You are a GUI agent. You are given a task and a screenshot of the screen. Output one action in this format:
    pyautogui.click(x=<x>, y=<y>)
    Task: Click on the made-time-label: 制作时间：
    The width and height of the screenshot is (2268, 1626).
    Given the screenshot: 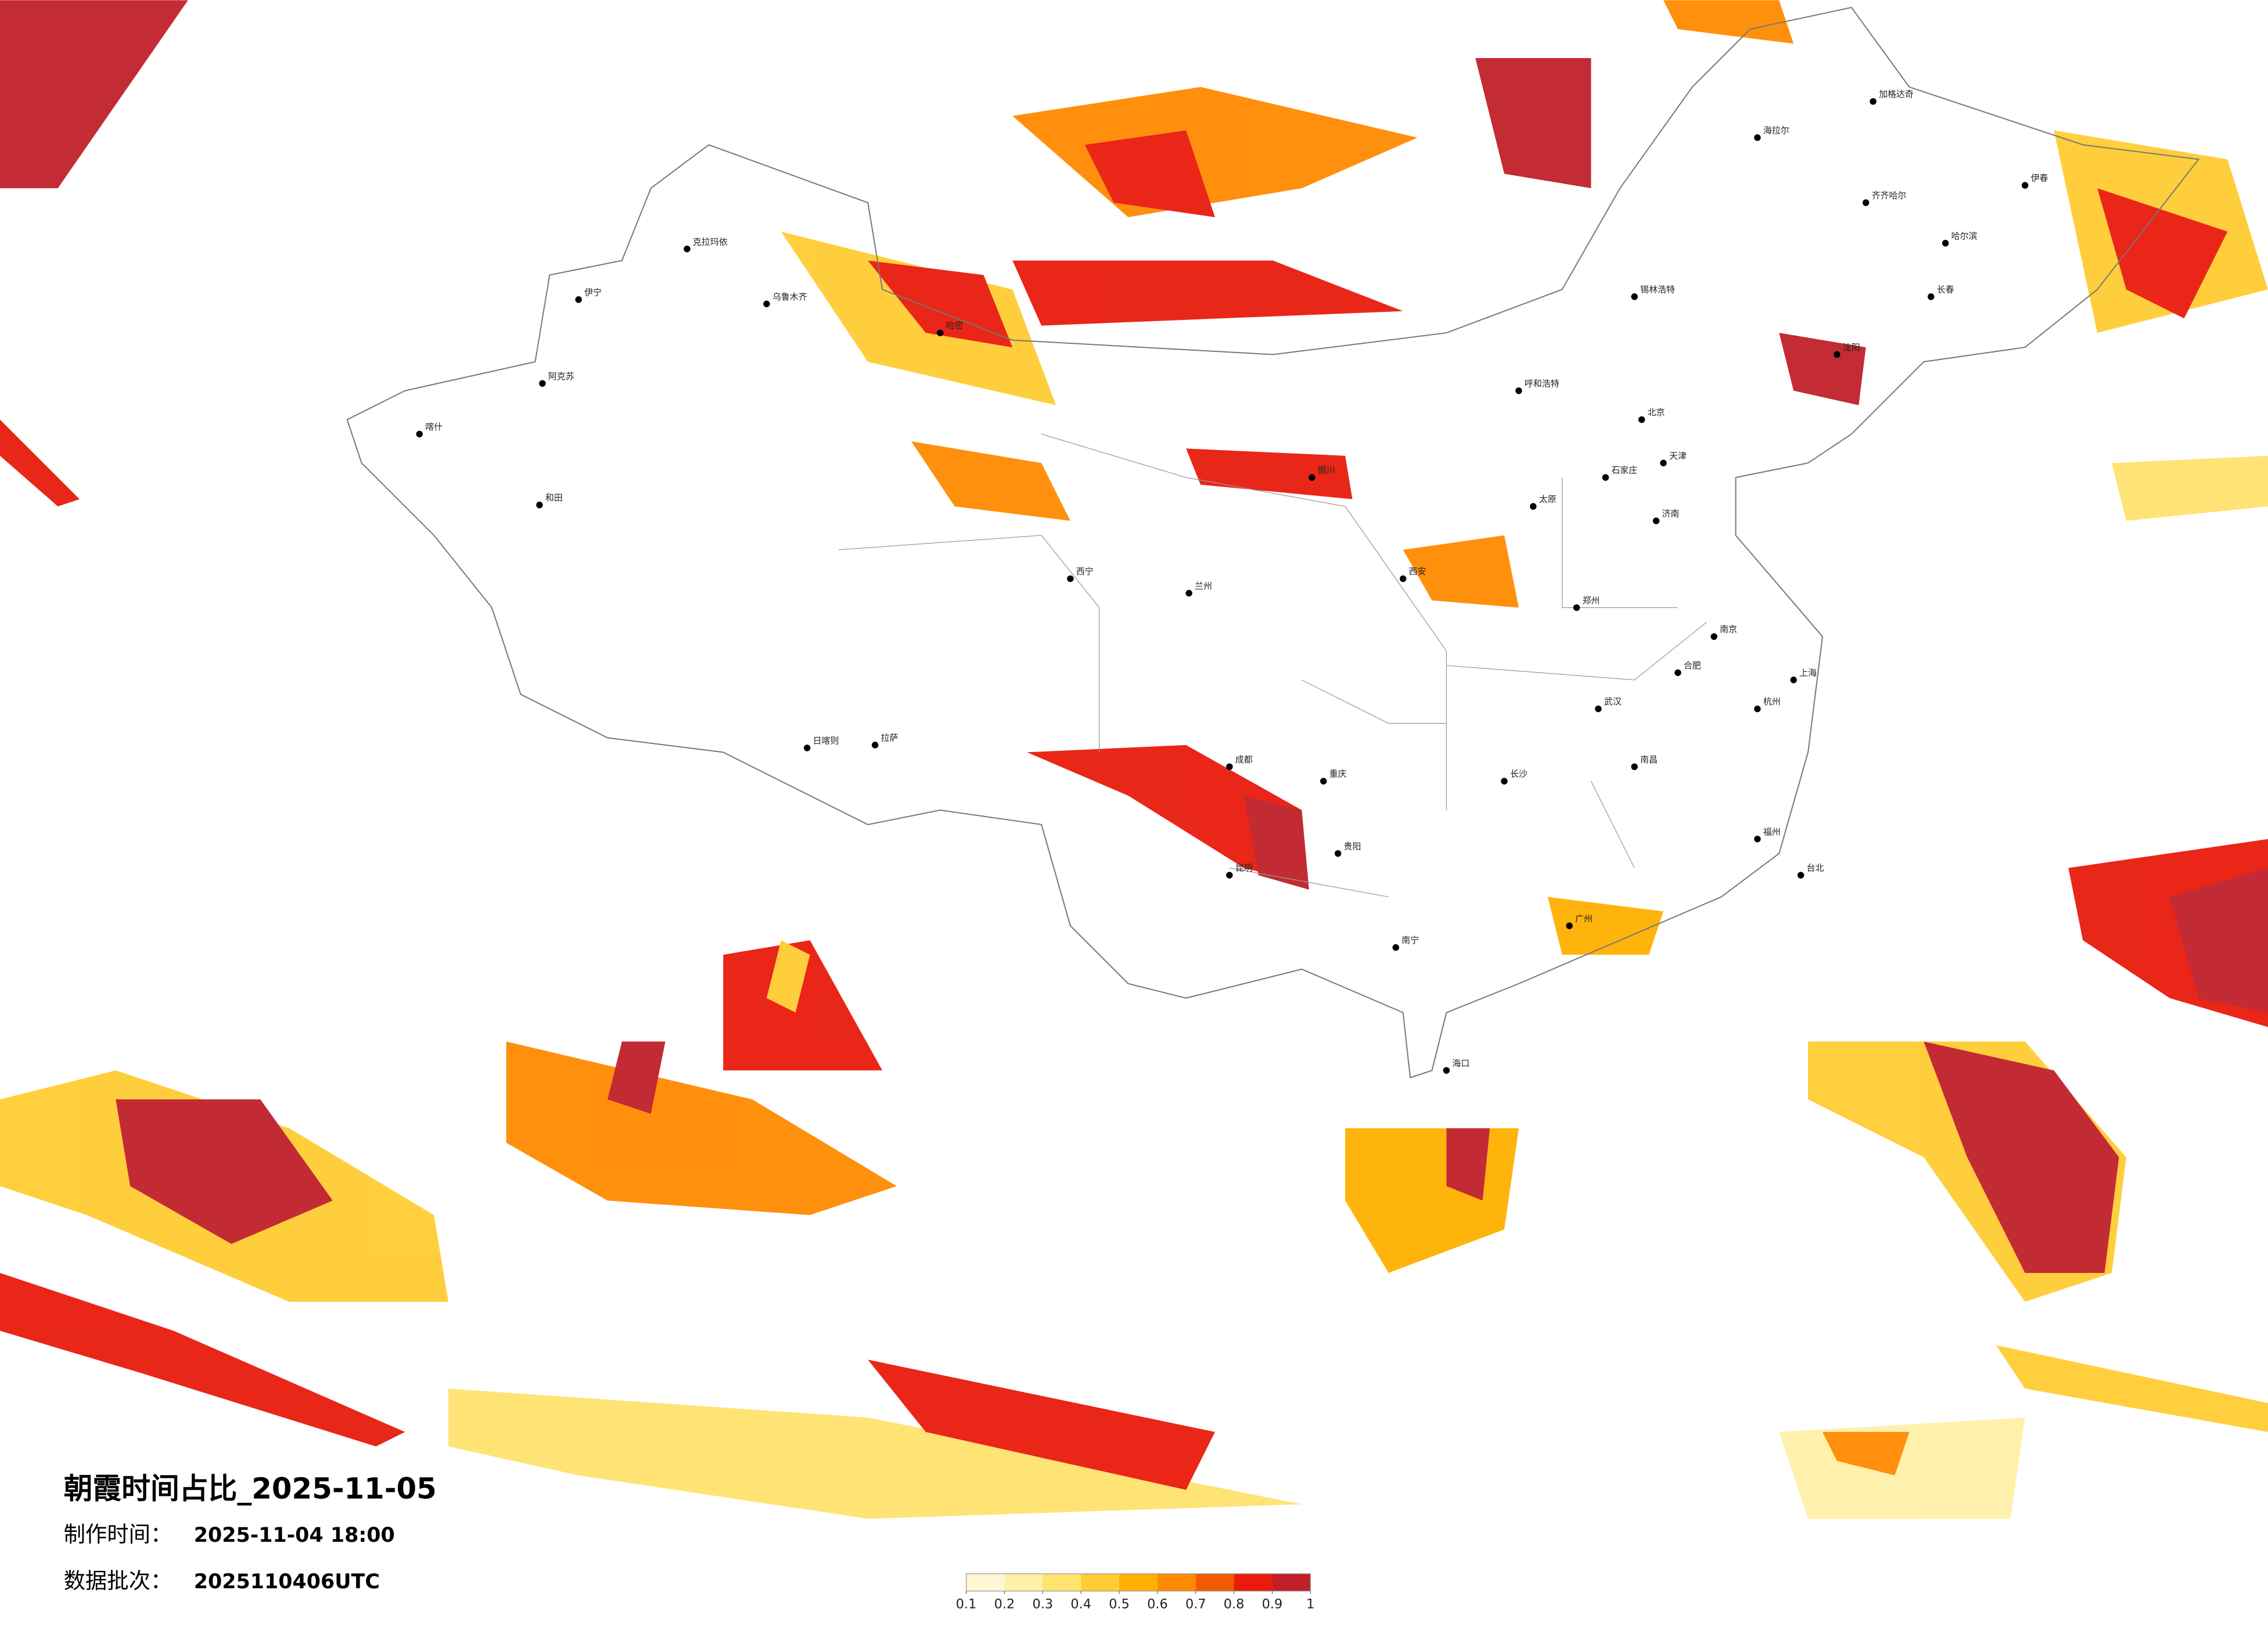 What is the action you would take?
    pyautogui.click(x=118, y=1534)
    